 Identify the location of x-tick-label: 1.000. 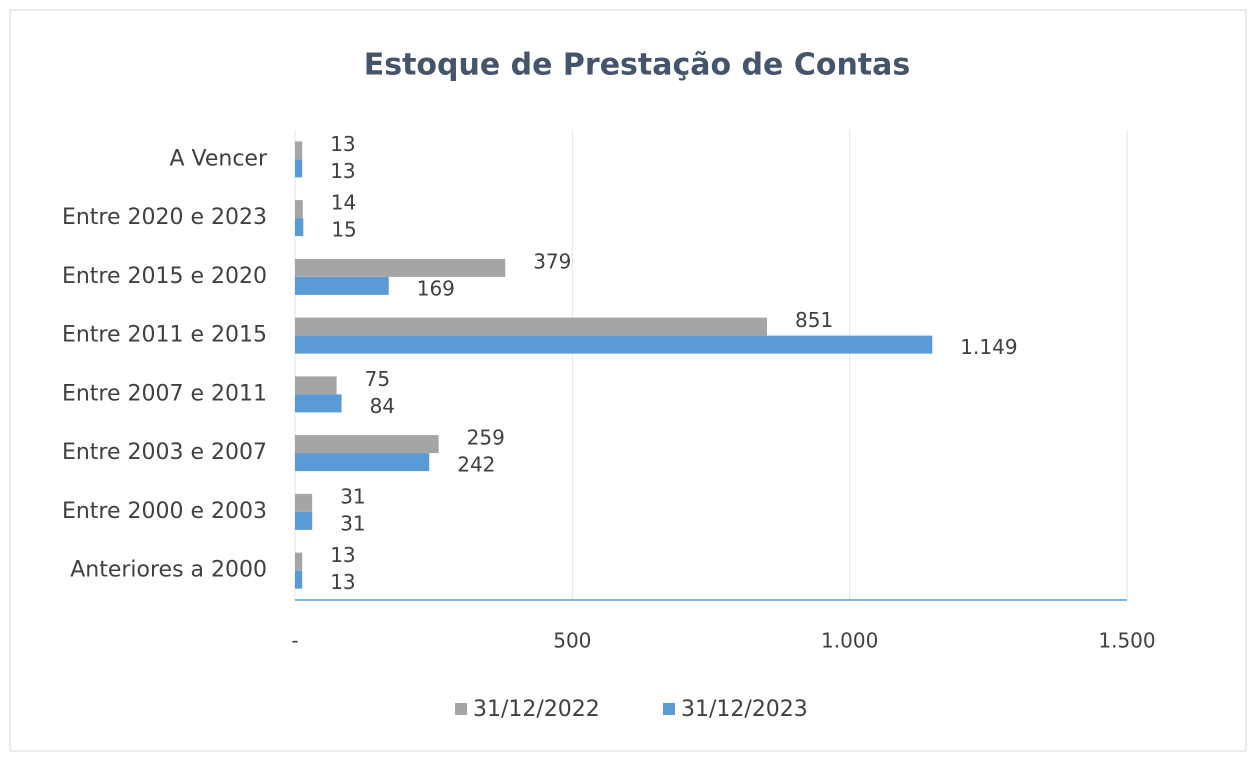
(849, 641).